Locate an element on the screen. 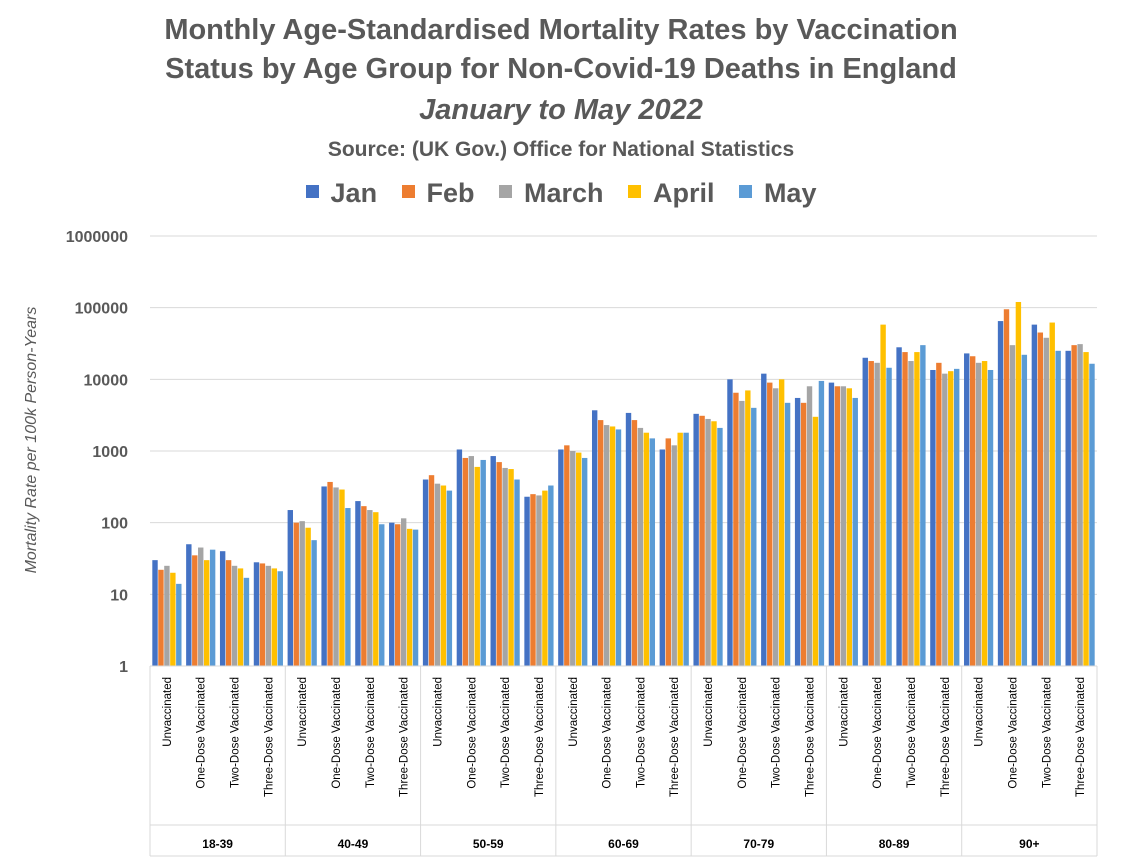 This screenshot has width=1122, height=862. legend-item-jan: Jan is located at coordinates (341, 193).